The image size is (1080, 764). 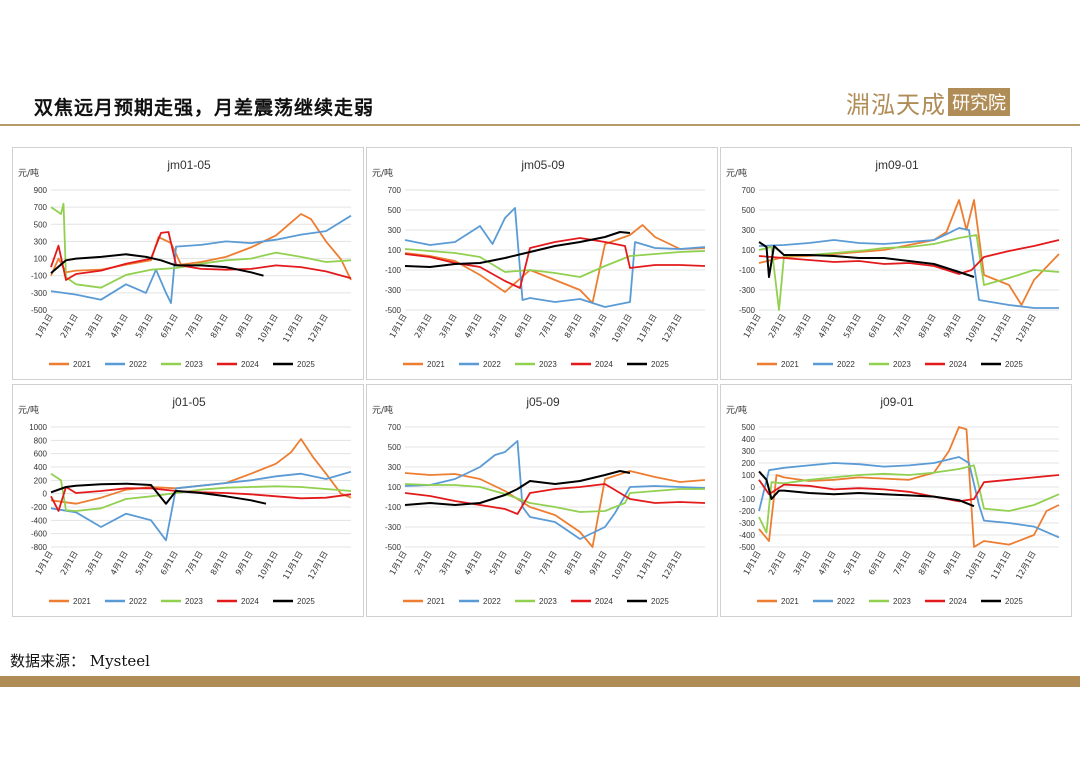 What do you see at coordinates (201, 256) in the screenshot?
I see `series-line-2024` at bounding box center [201, 256].